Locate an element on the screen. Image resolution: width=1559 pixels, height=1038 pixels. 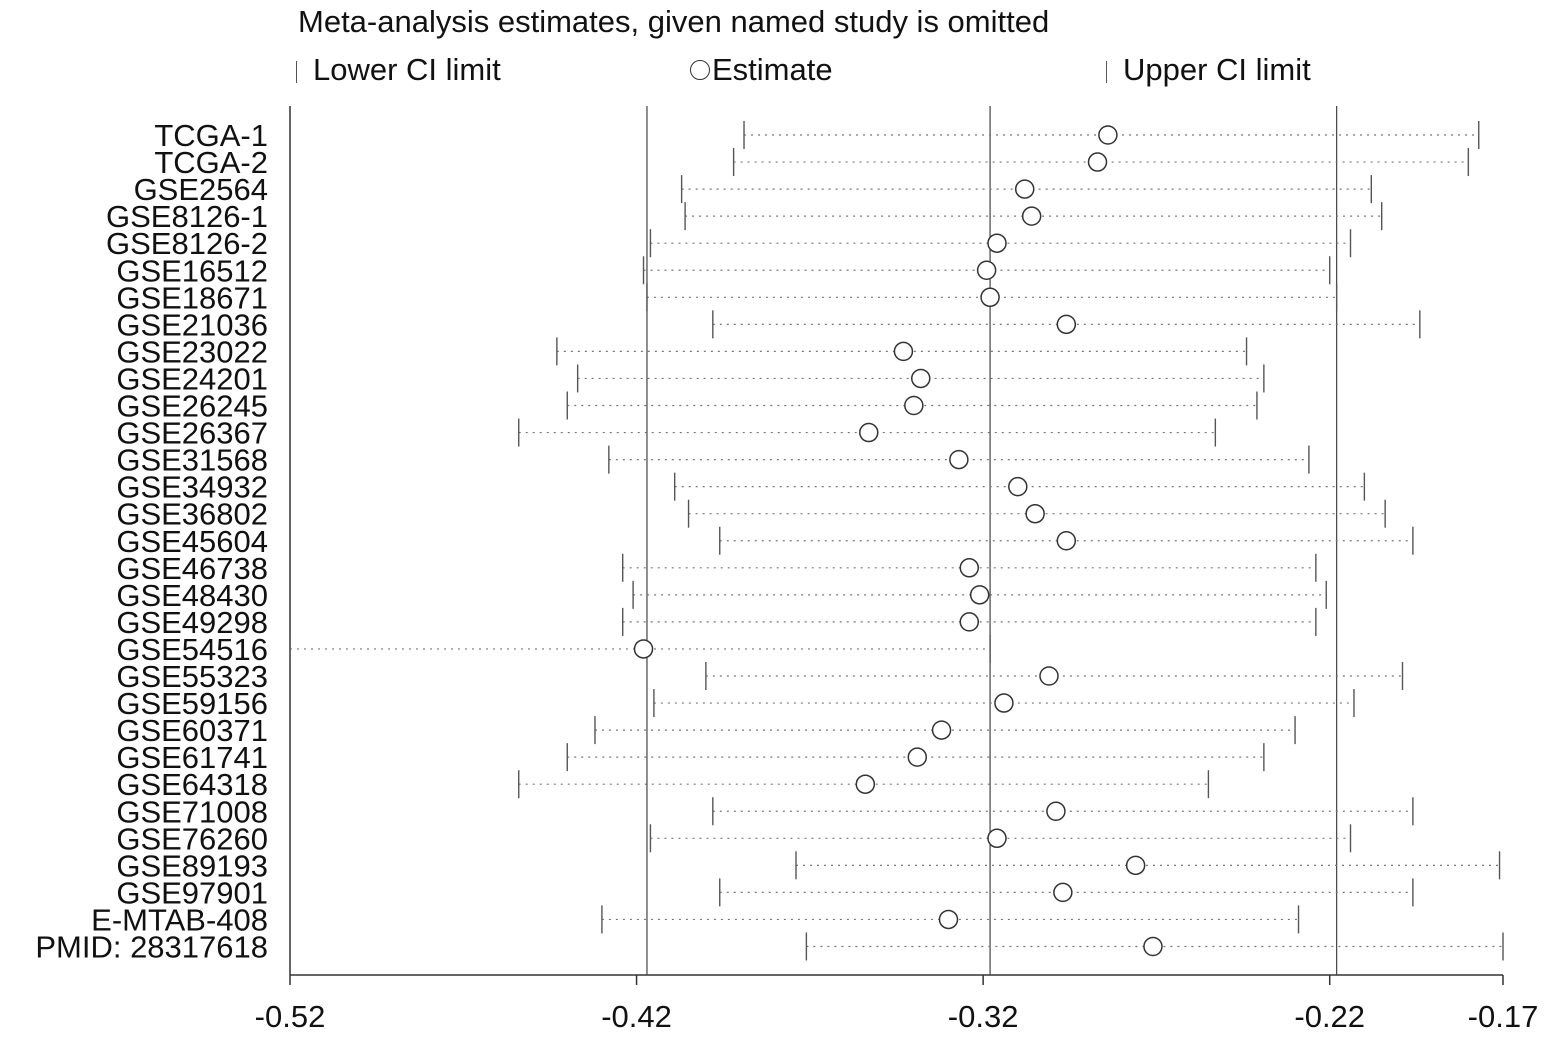
x-tick-label: -0.22 is located at coordinates (1329, 1016).